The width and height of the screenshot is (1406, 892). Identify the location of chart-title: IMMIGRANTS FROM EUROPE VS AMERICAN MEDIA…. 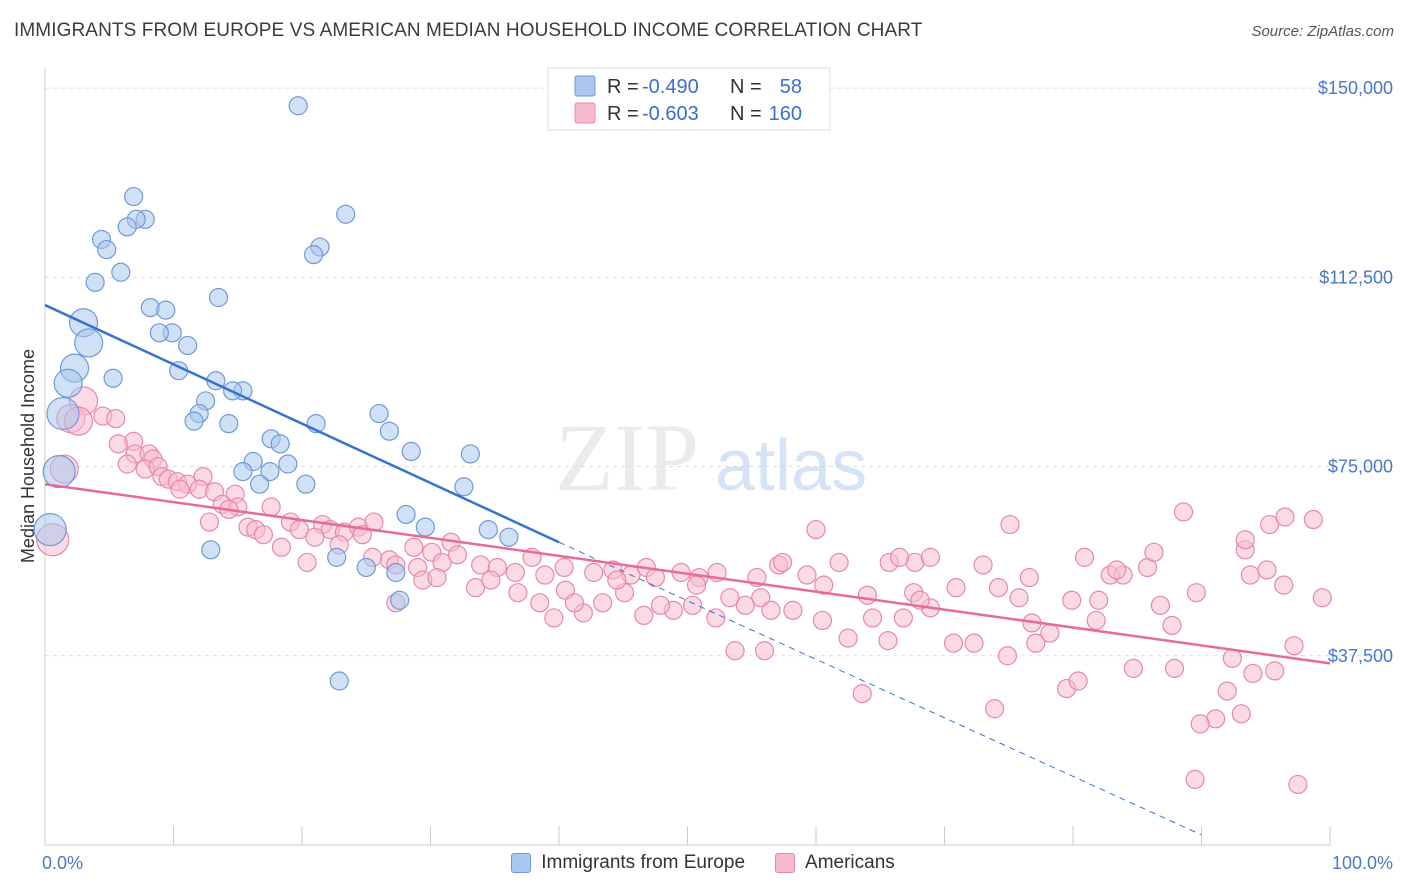
(468, 30).